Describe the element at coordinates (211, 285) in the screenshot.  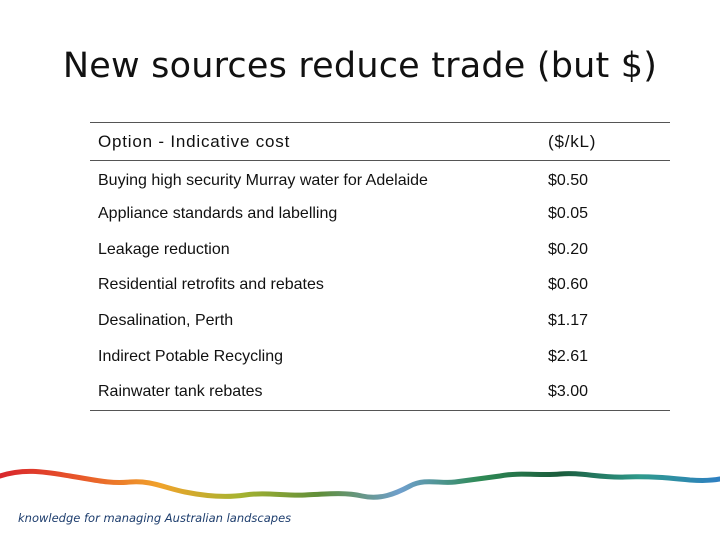
I see `option-cell: Residential retrofits and rebates` at that location.